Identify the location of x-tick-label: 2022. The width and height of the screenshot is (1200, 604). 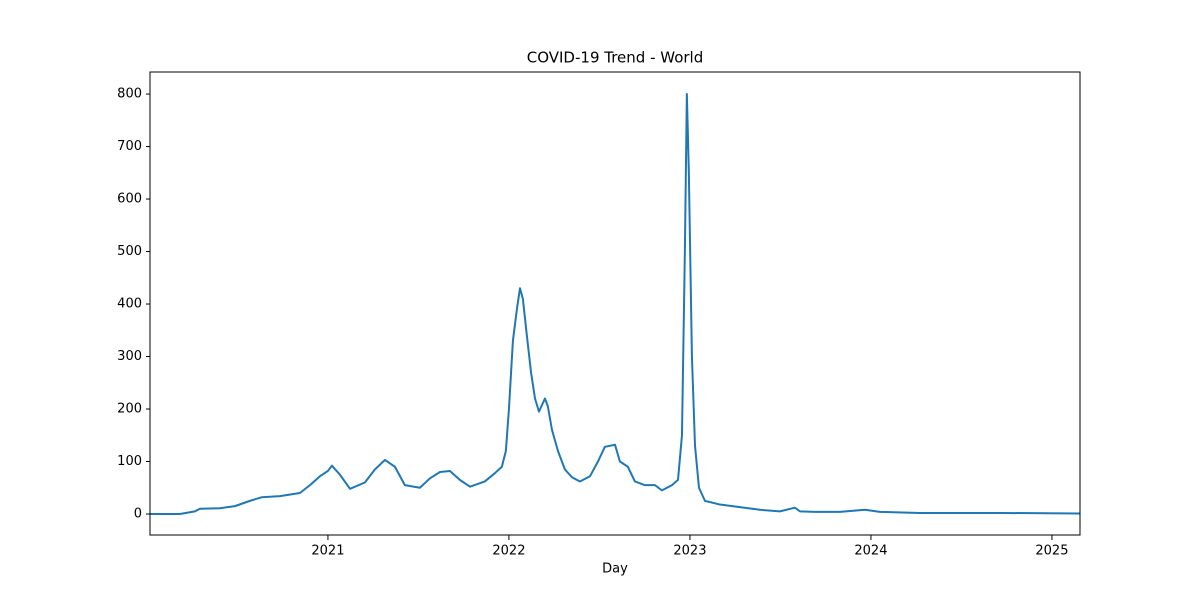
(508, 551).